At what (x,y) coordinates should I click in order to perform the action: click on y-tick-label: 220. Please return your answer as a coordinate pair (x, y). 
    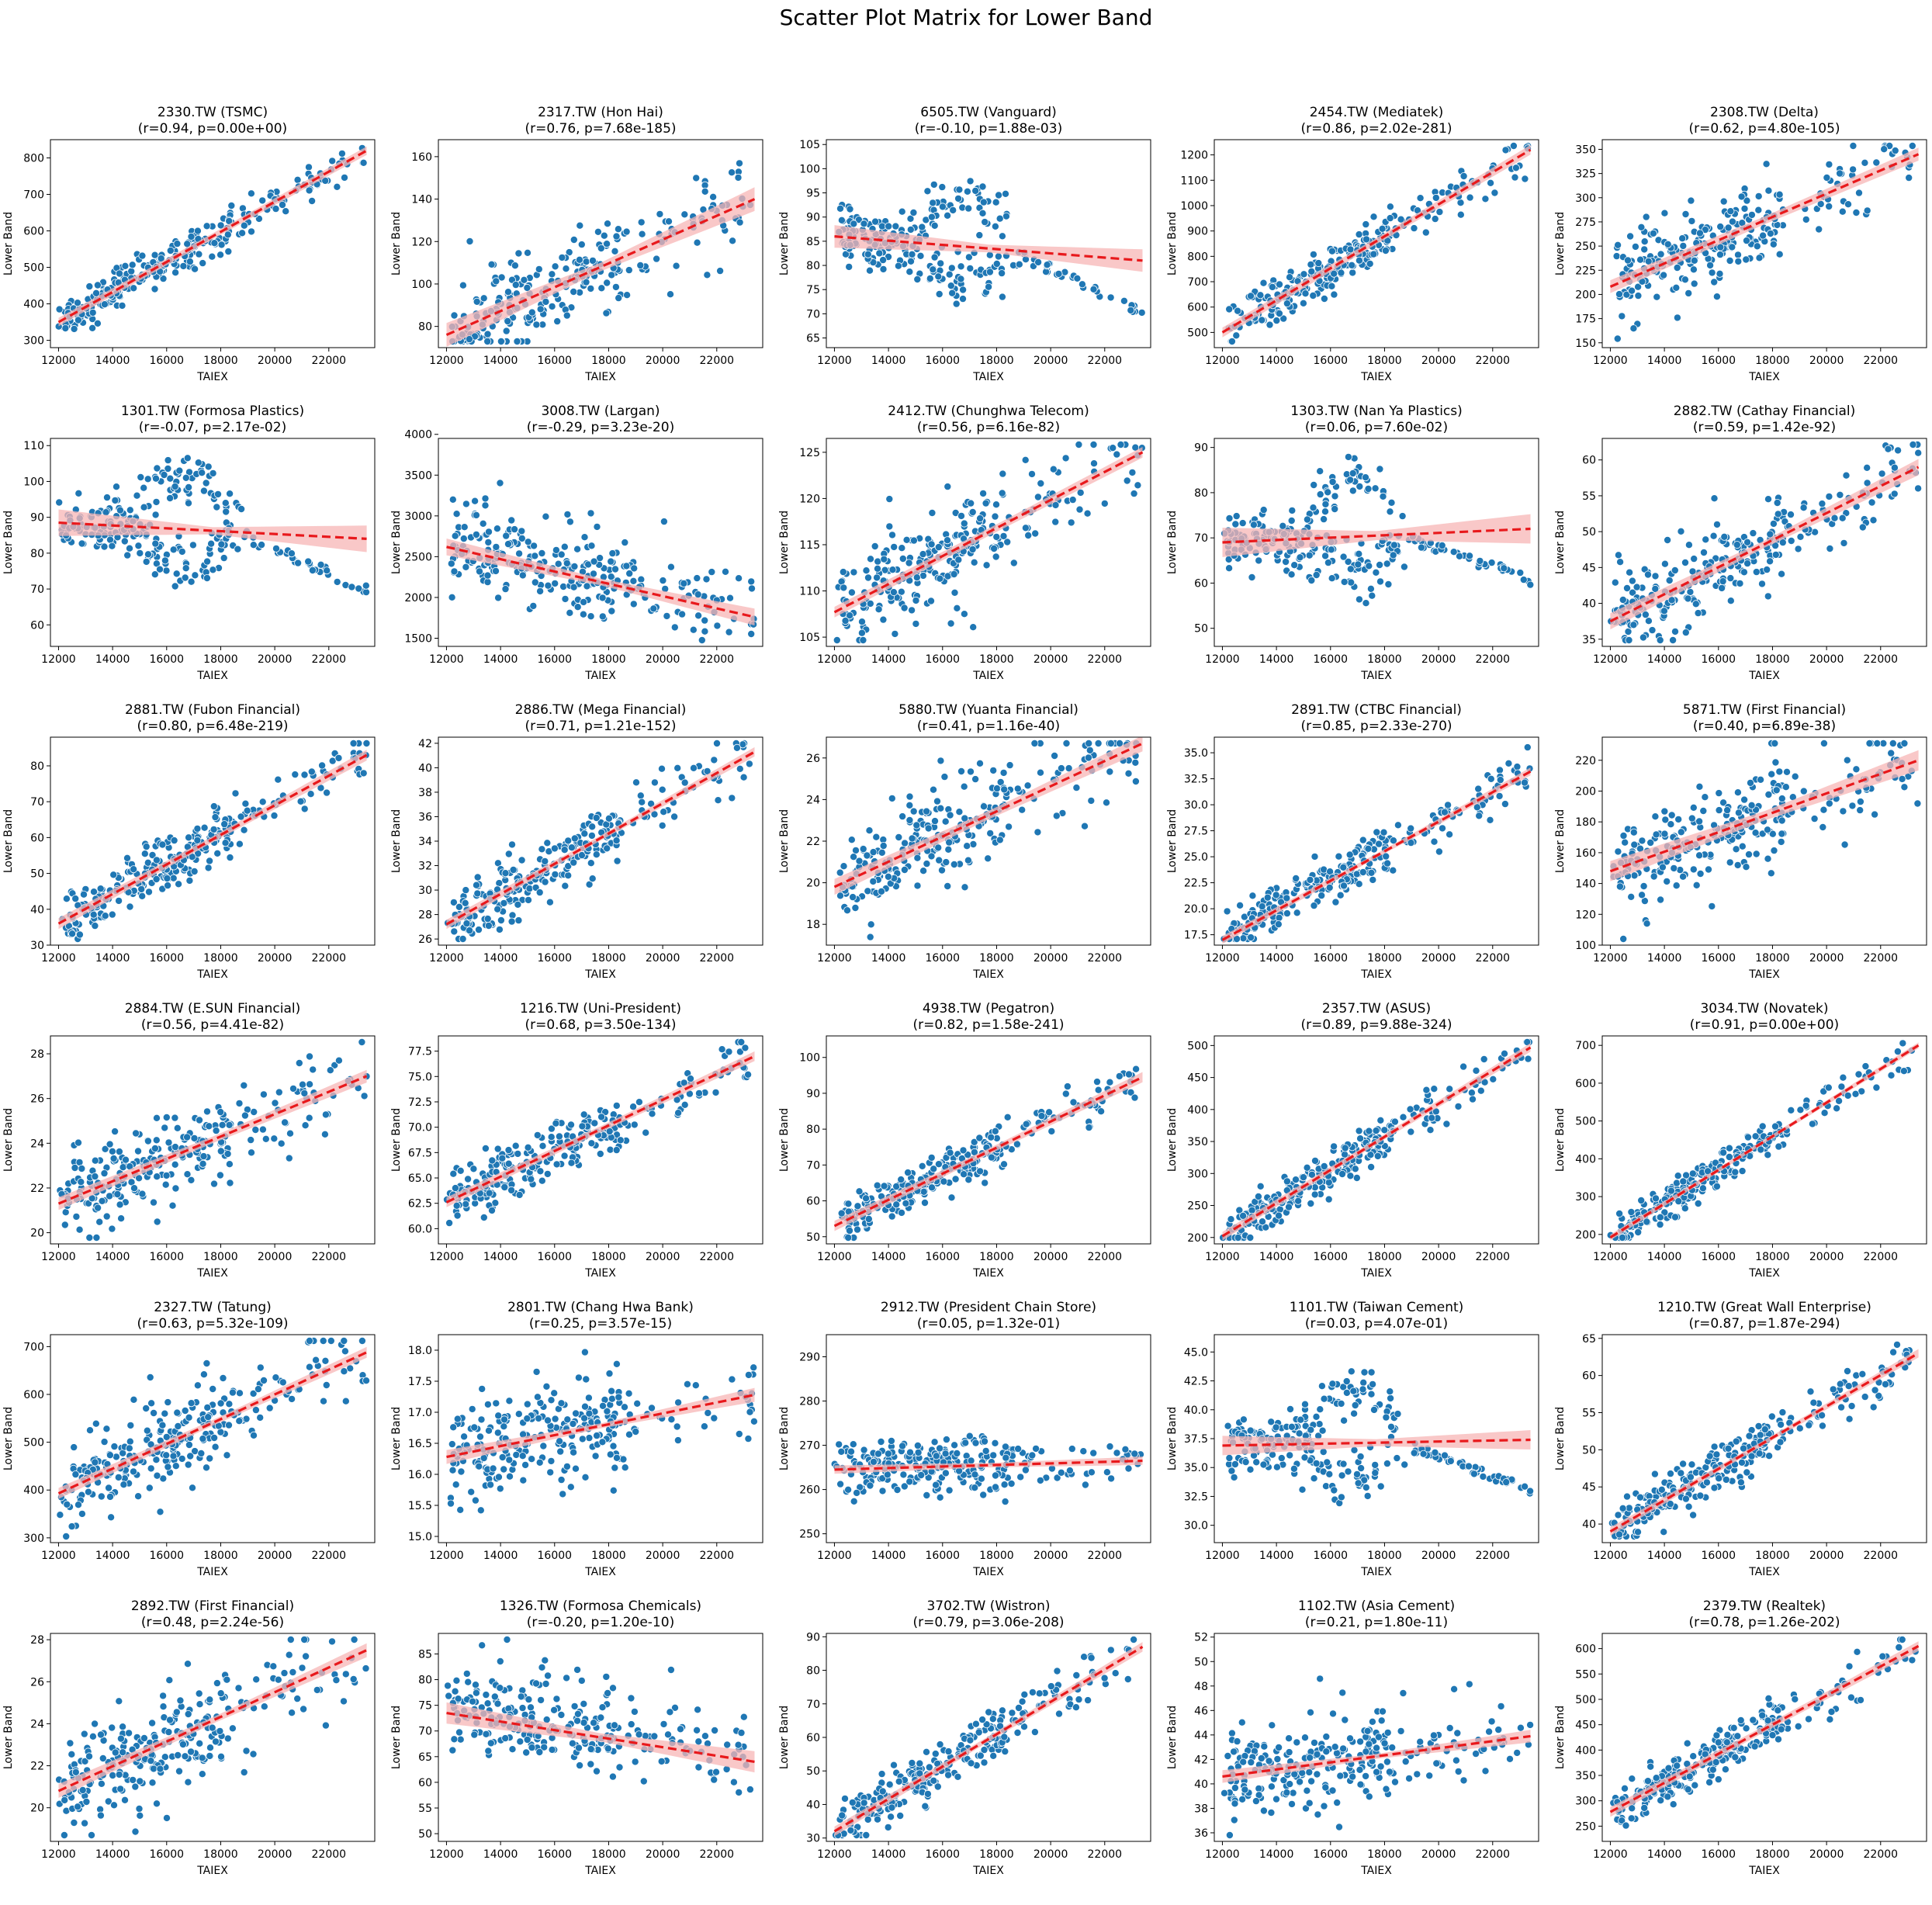
    Looking at the image, I should click on (1585, 761).